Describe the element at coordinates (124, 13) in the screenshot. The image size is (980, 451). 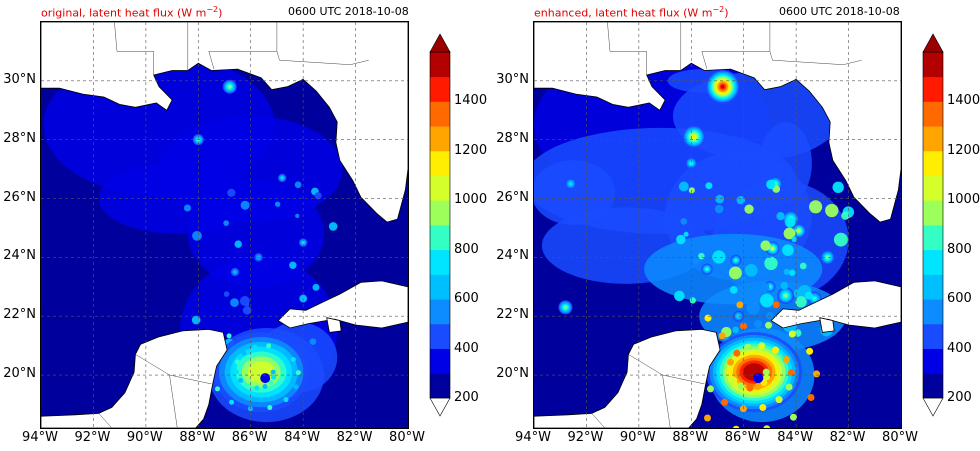
I see `title-text: original, latent heat flux (W m` at that location.